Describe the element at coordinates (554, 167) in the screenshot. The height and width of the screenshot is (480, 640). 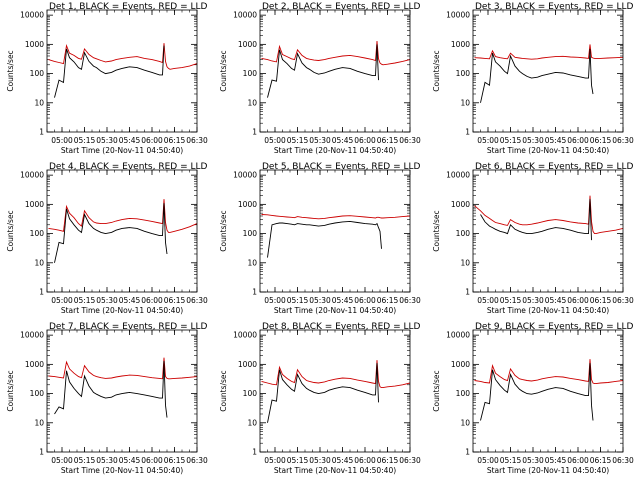
I see `panel-title: Det 6, BLACK = Events, RED = LLD` at that location.